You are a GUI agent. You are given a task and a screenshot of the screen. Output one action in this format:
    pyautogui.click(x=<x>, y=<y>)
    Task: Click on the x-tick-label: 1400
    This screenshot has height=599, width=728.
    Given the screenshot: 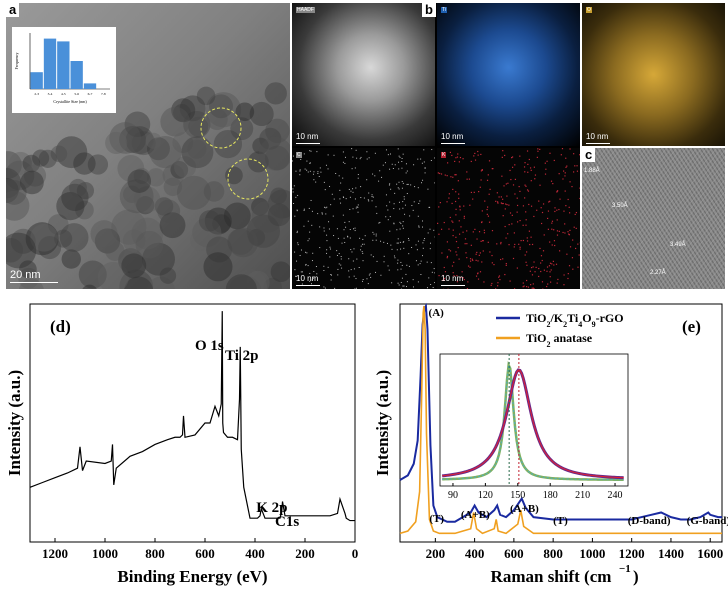 What is the action you would take?
    pyautogui.click(x=671, y=553)
    